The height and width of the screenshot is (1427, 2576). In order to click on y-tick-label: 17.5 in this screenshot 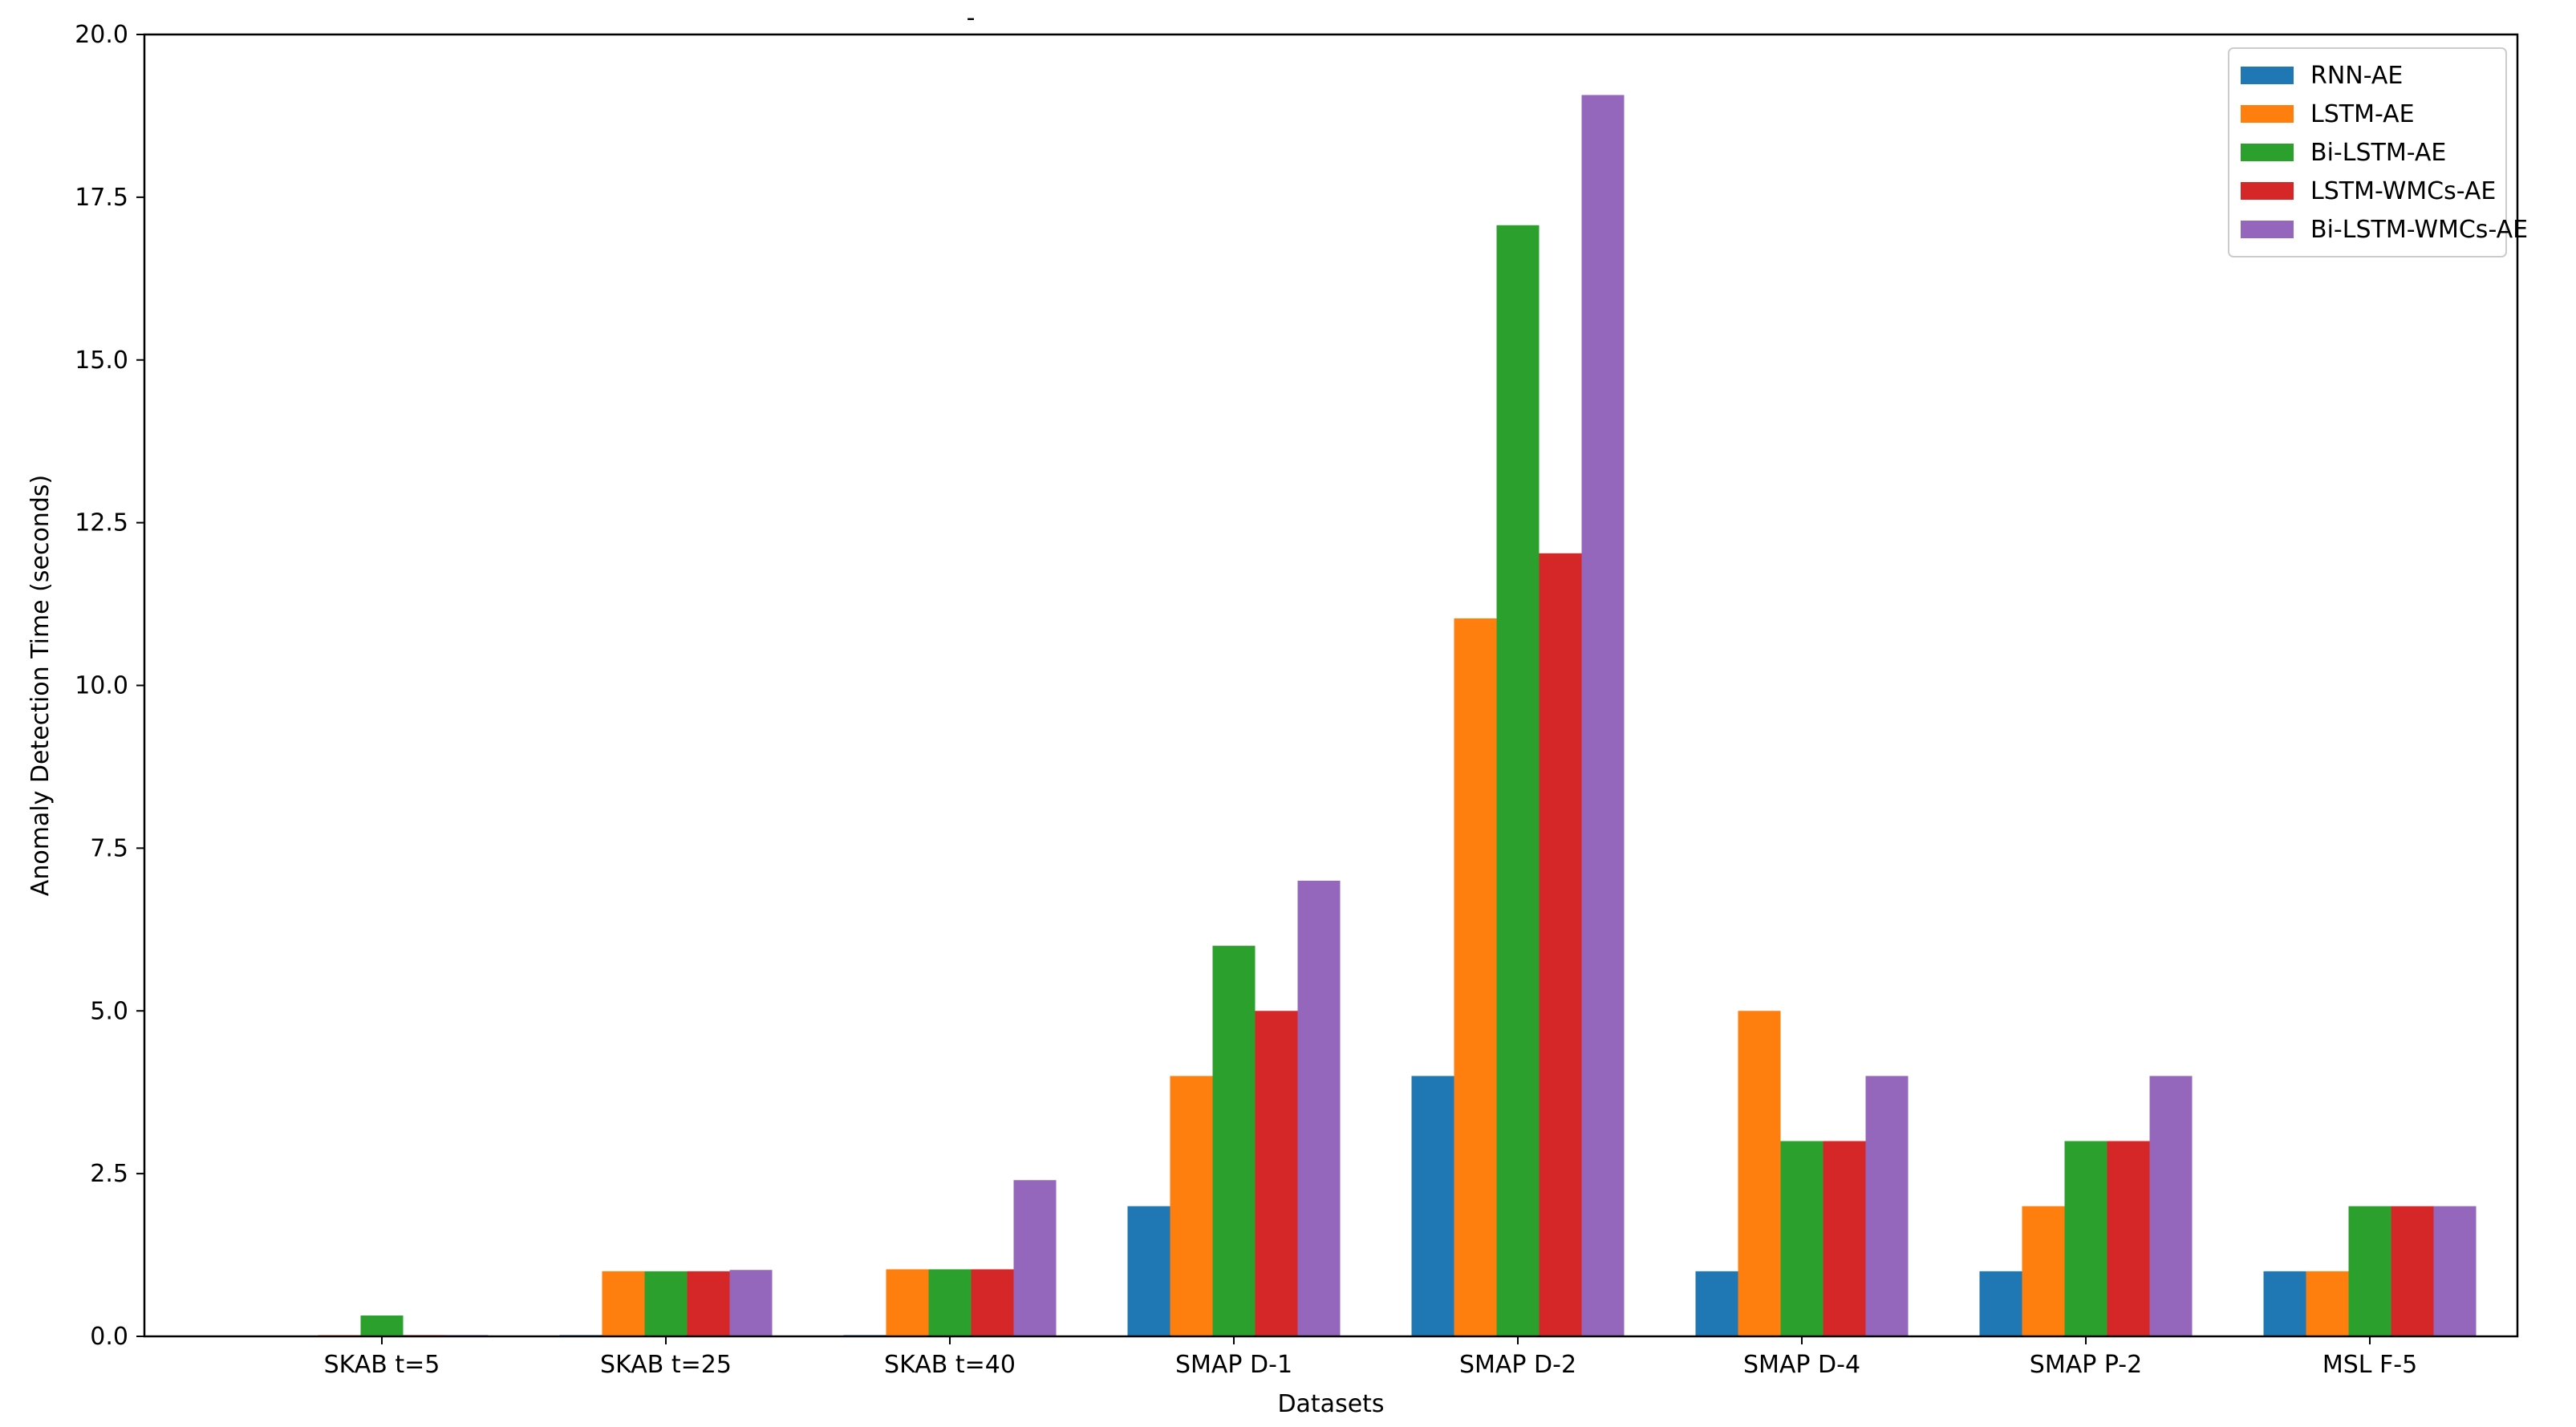, I will do `click(101, 198)`.